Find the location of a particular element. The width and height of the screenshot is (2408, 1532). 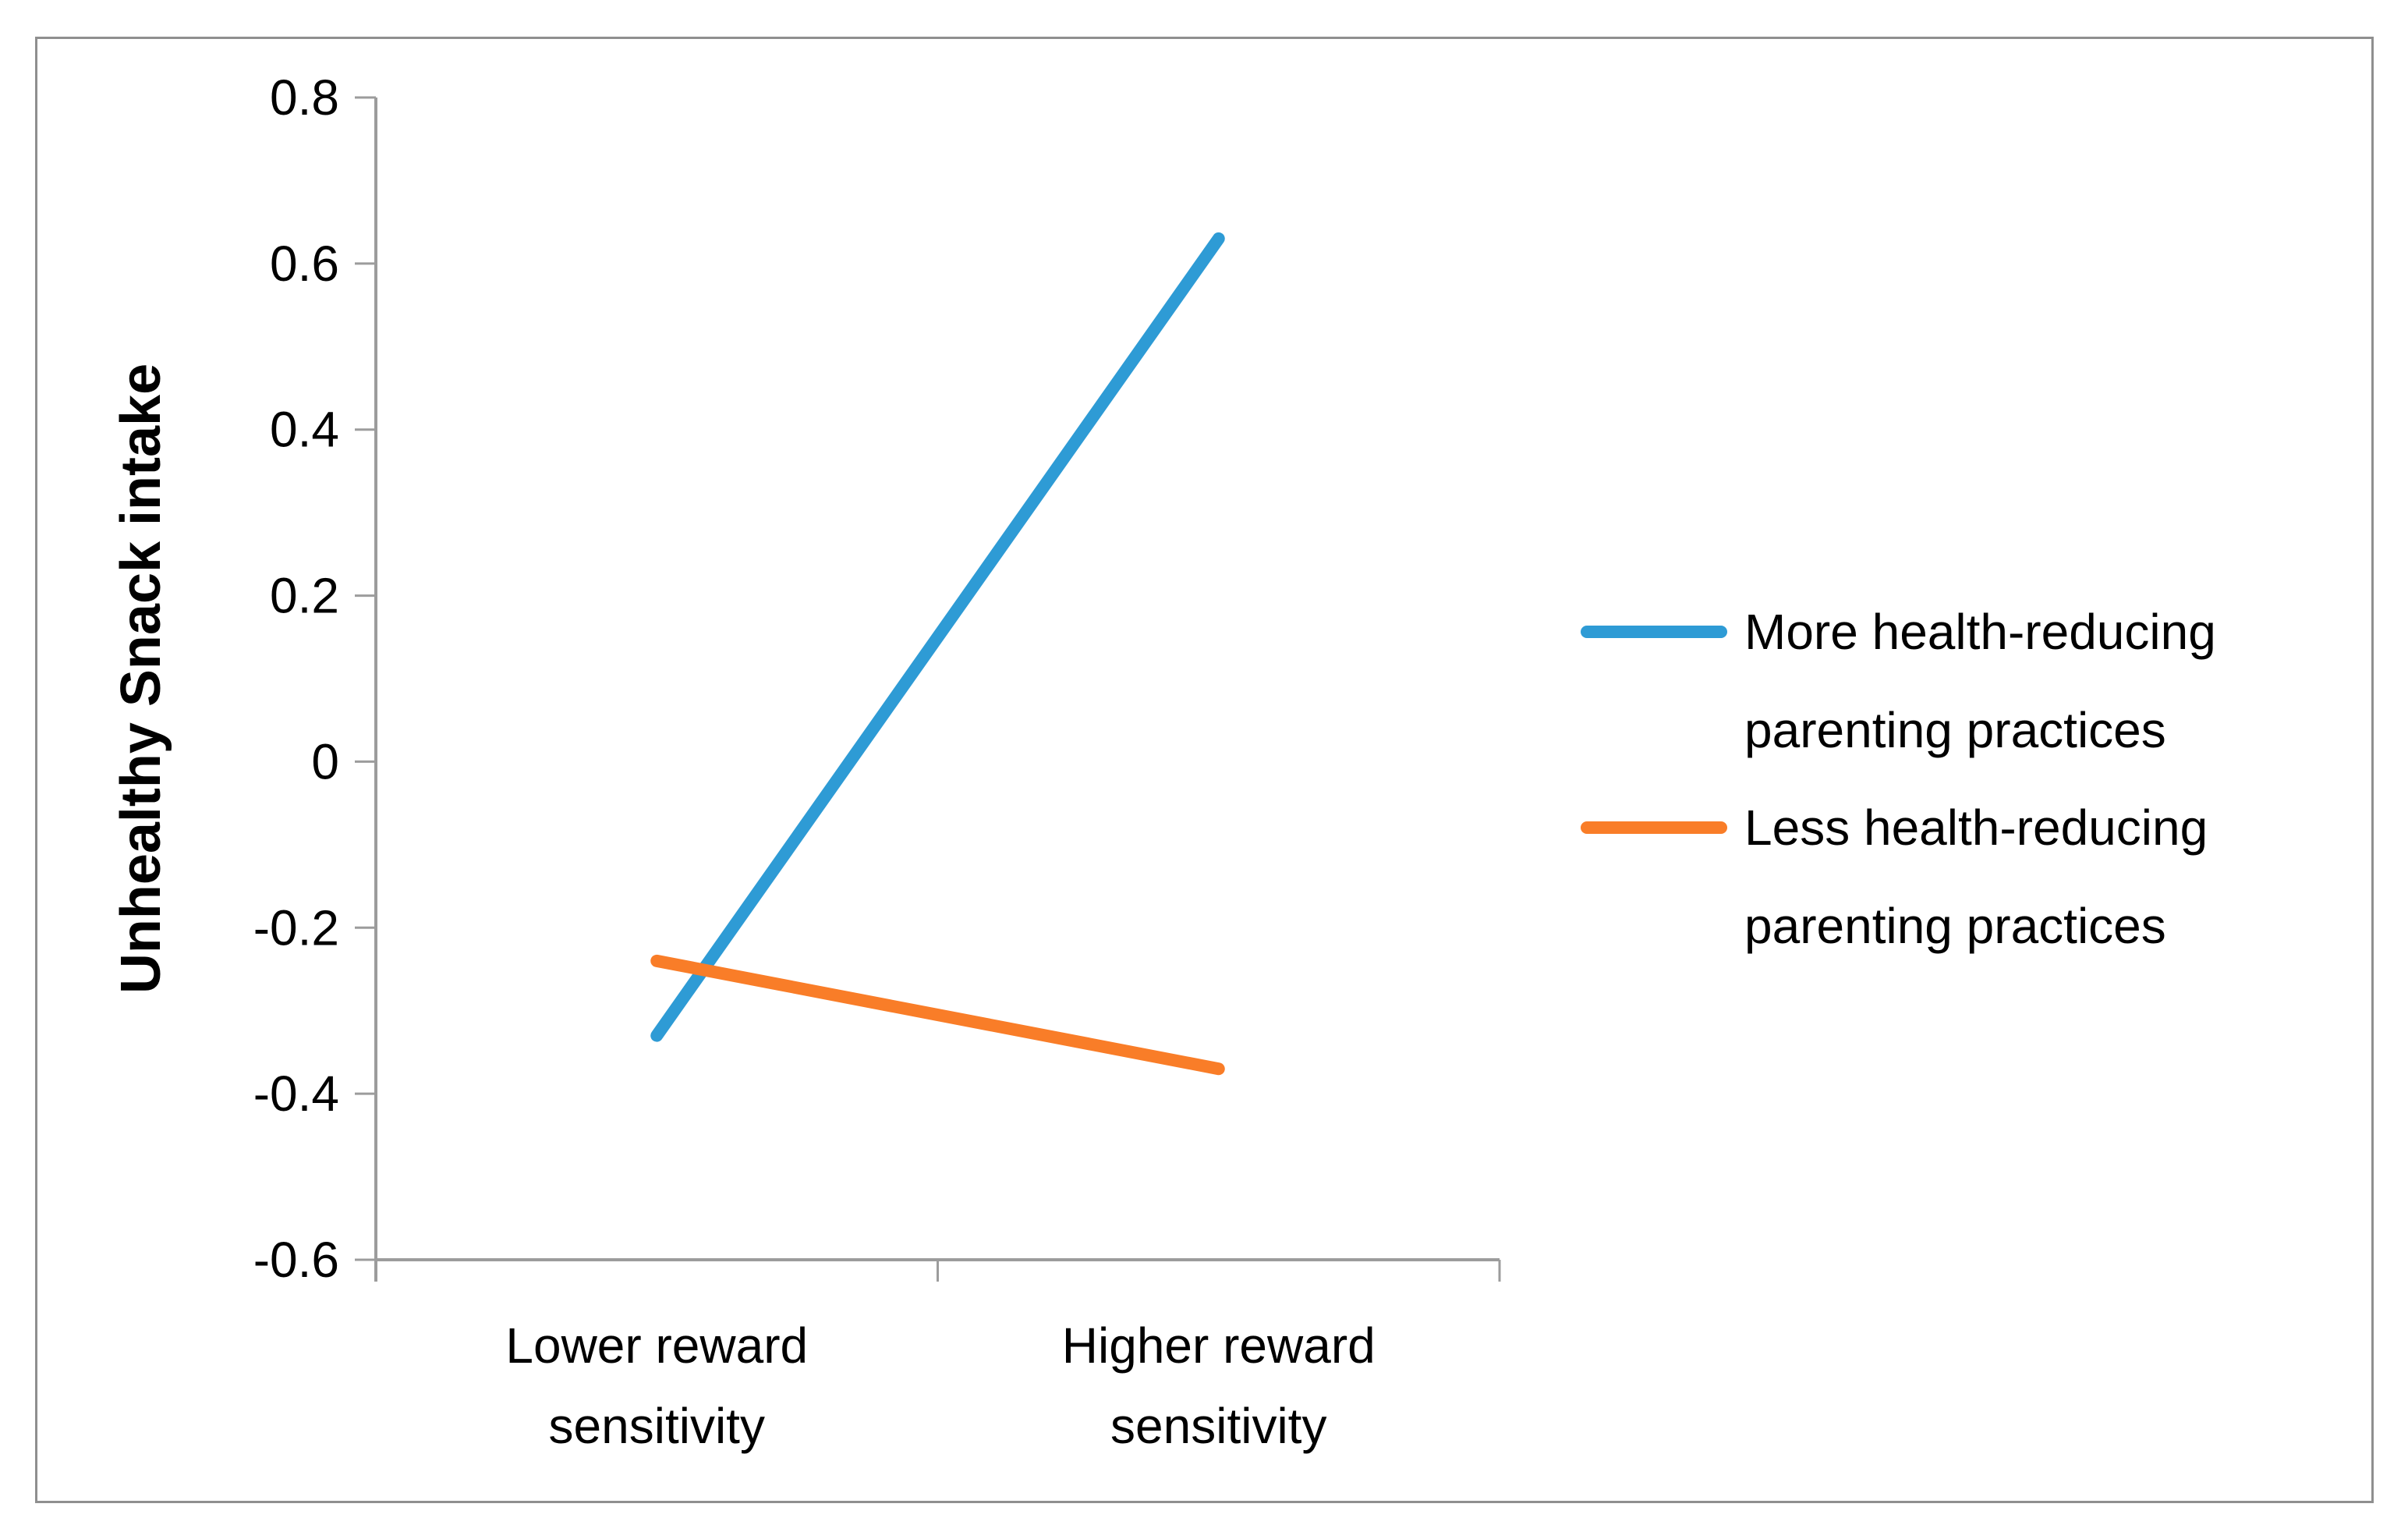

y-tick-label: -0.4 is located at coordinates (296, 1094).